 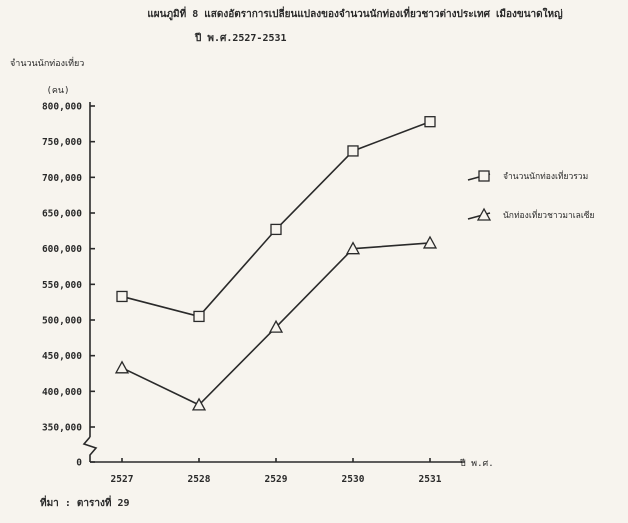 I want to click on y-tick-label: 450,000, so click(x=62, y=356).